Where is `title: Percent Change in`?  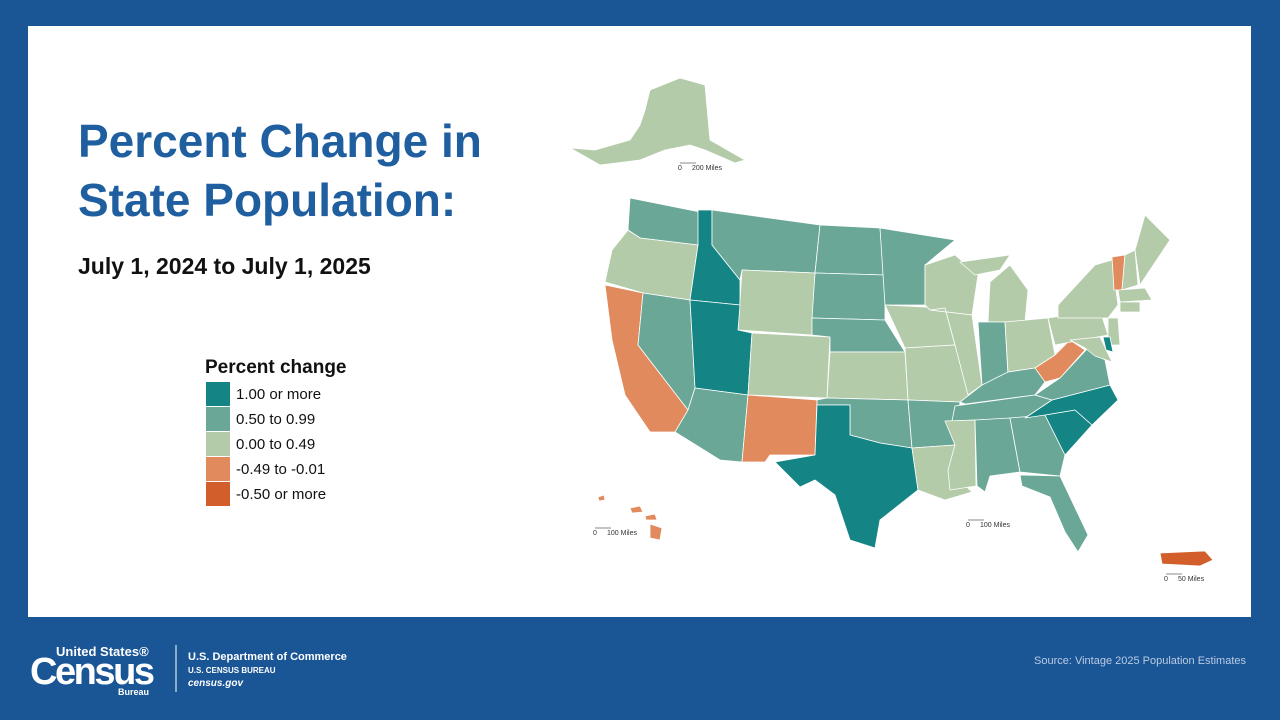 title: Percent Change in is located at coordinates (280, 141).